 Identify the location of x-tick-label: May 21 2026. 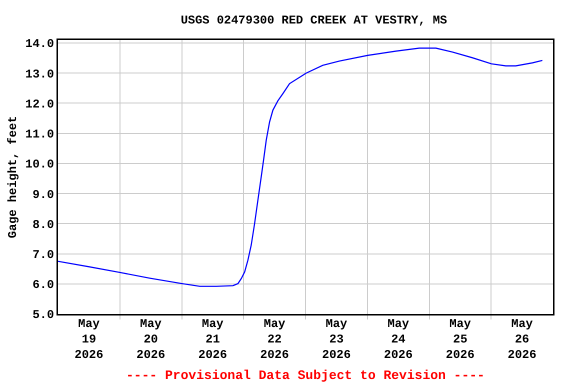
(213, 339).